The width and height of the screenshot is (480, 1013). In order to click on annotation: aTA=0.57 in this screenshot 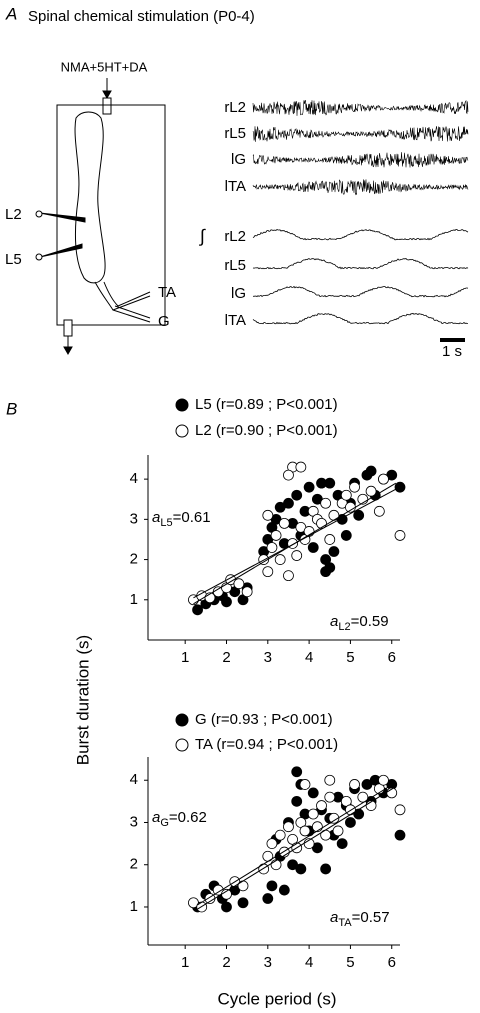, I will do `click(360, 919)`.